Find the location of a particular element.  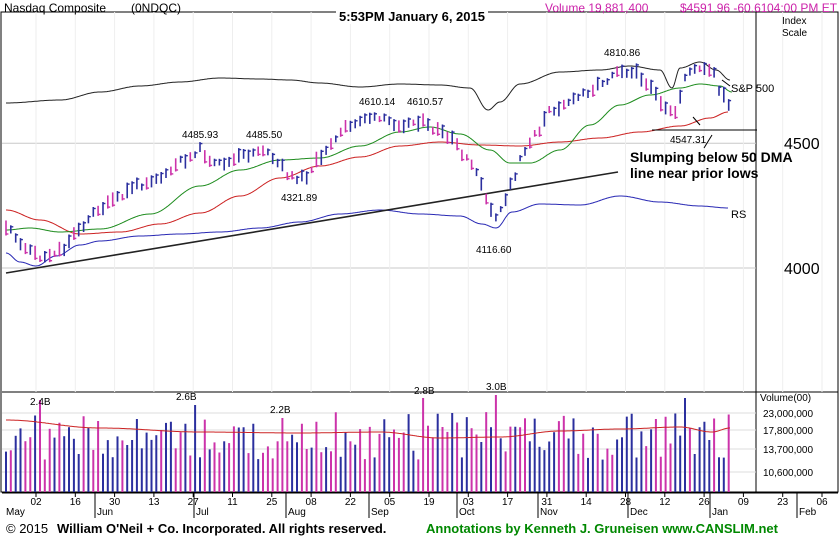

date-tick-label: 17 is located at coordinates (508, 502).